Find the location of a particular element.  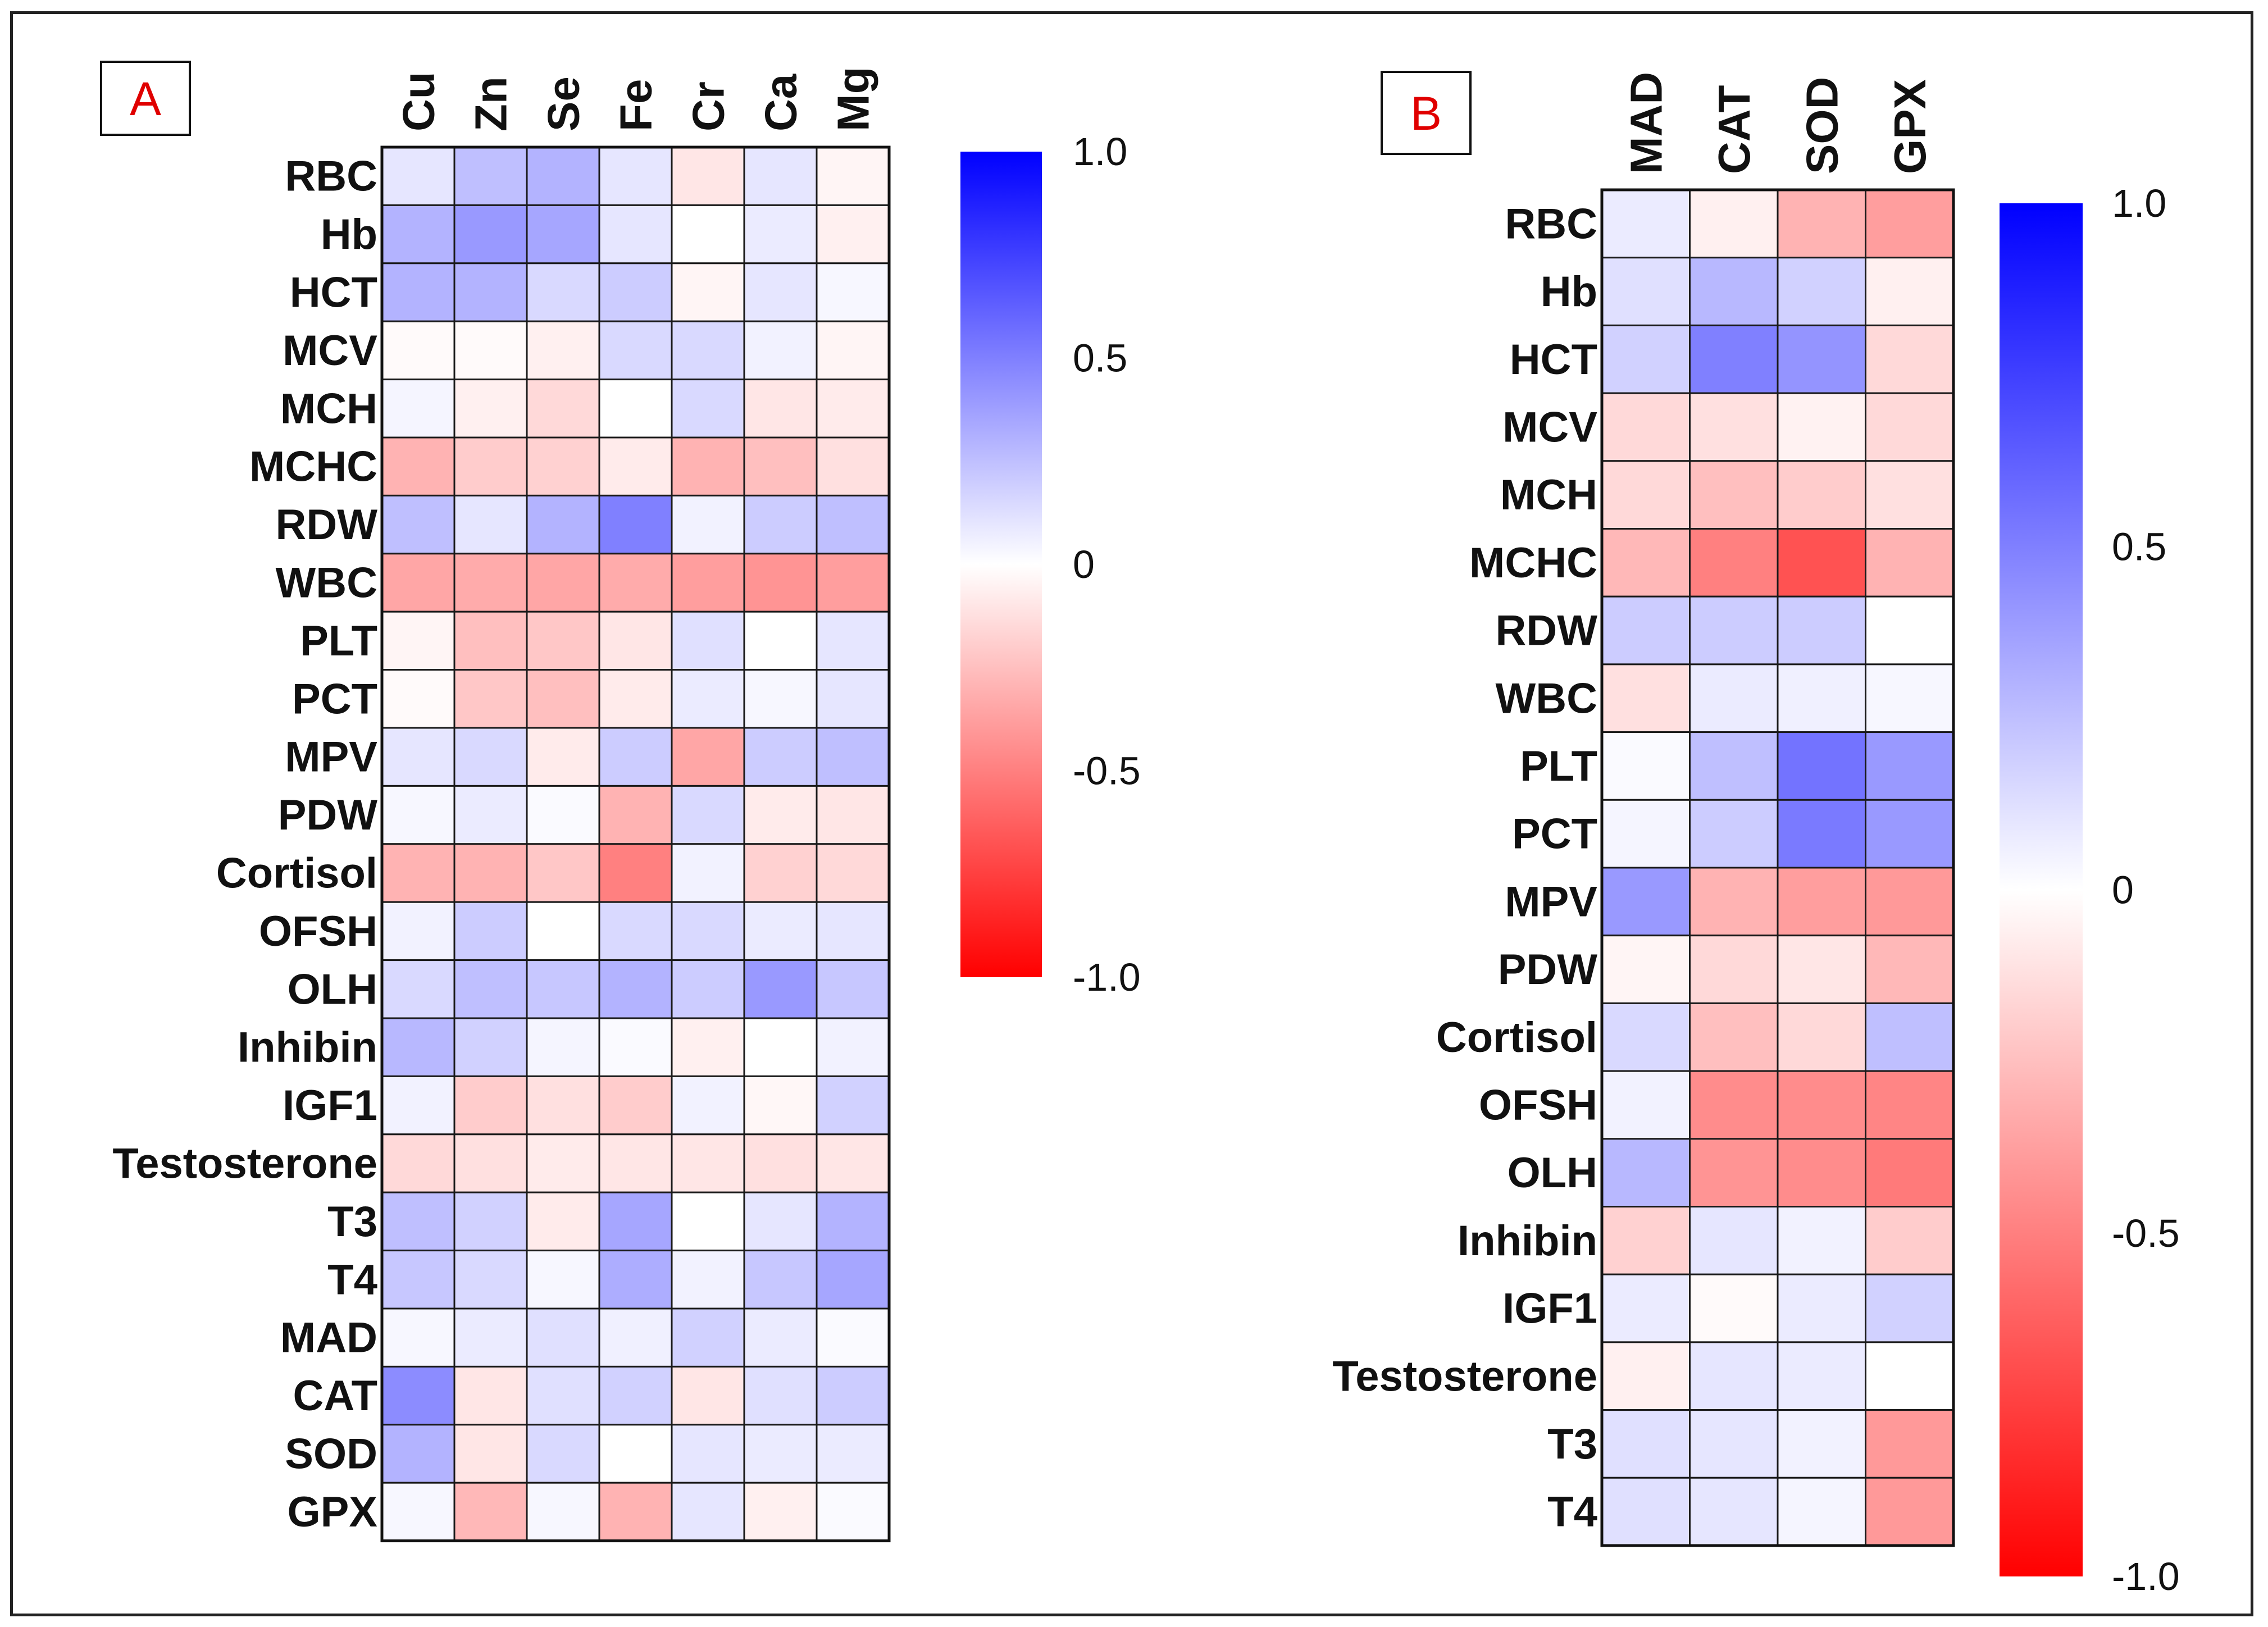

heatmap-cell-olh-cr is located at coordinates (708, 989).